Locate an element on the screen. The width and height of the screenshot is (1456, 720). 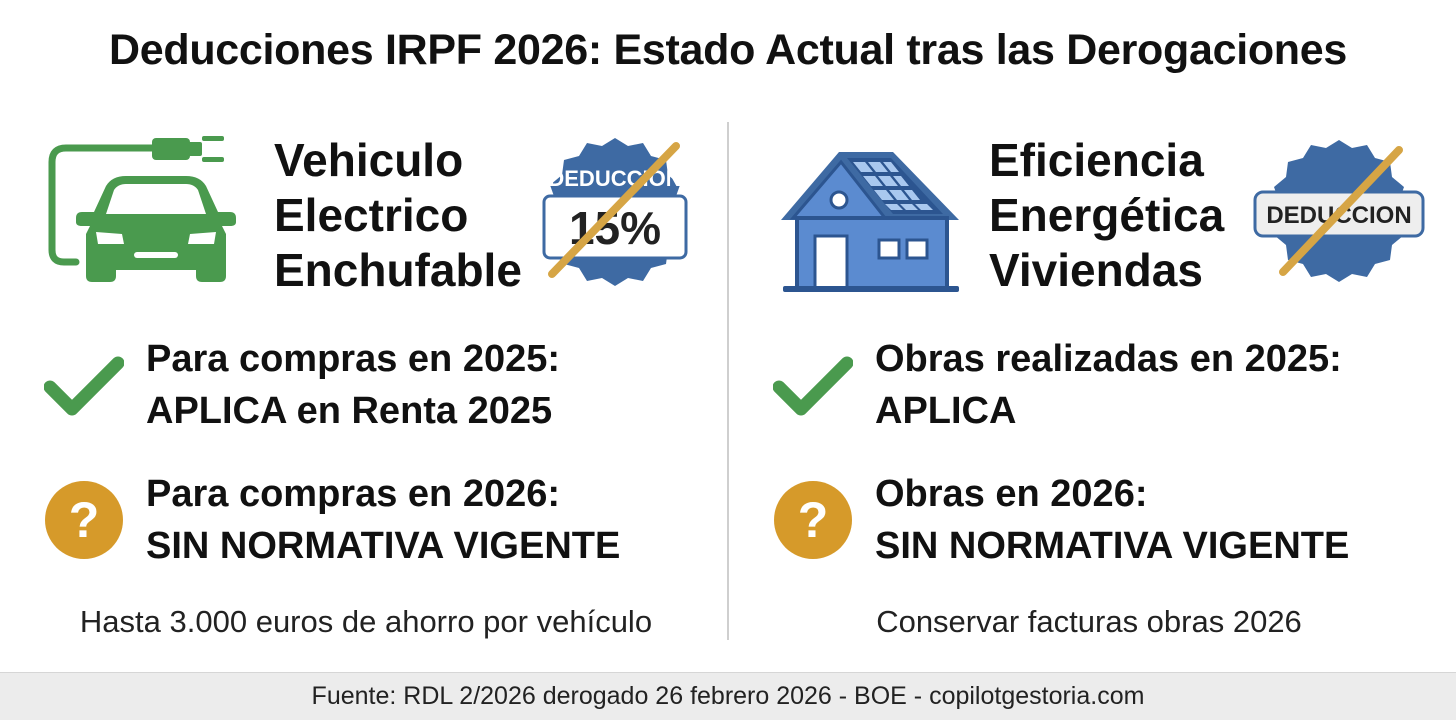
status-line-1: Para compras en 2025: is located at coordinates (353, 359).